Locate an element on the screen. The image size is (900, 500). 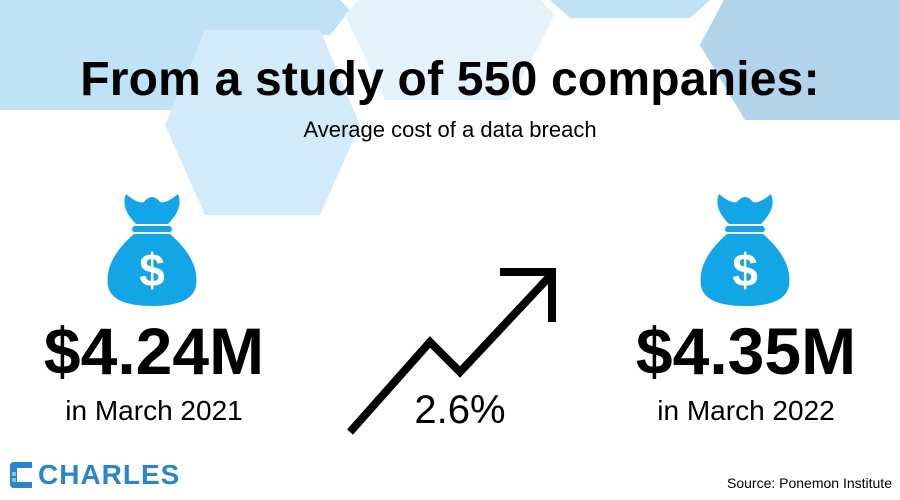
source-credit: Source: Ponemon Institute is located at coordinates (809, 483).